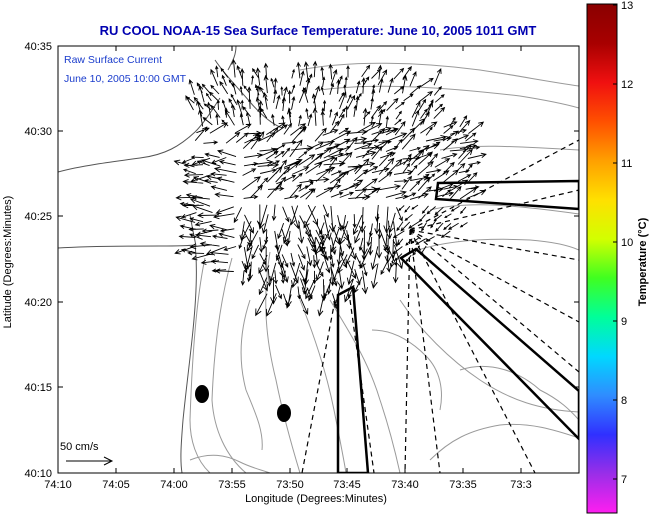 This screenshot has height=515, width=651. I want to click on beam-south, so click(353, 379).